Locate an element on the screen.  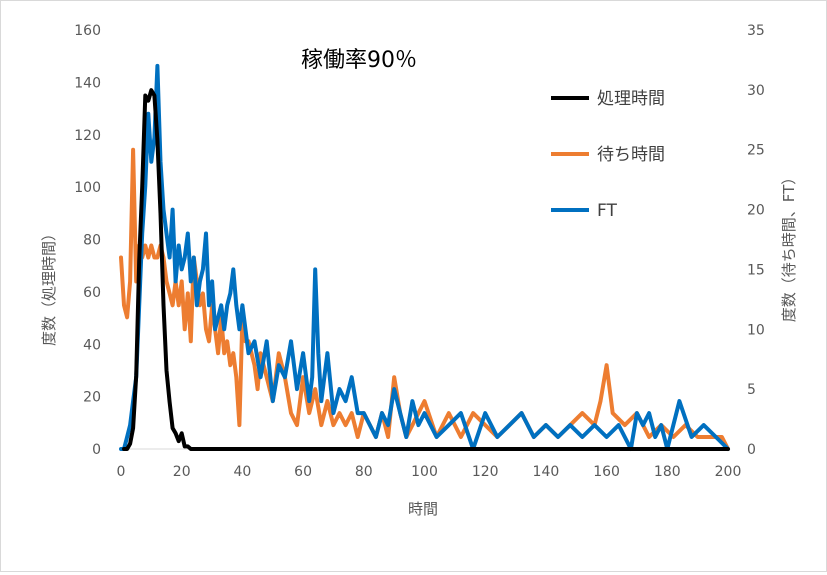
x-tick-label: 120 is located at coordinates (485, 472).